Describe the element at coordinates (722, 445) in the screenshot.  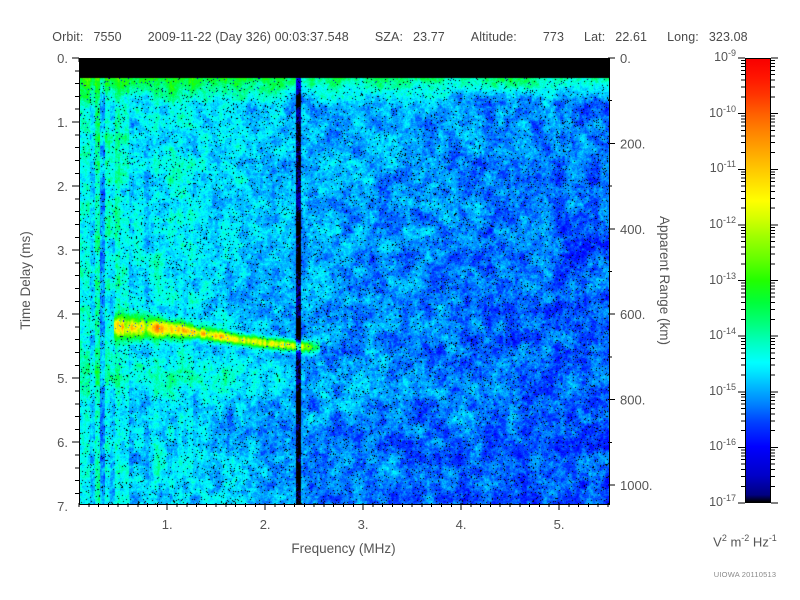
I see `colorbar-tick-label--16: 10-16` at that location.